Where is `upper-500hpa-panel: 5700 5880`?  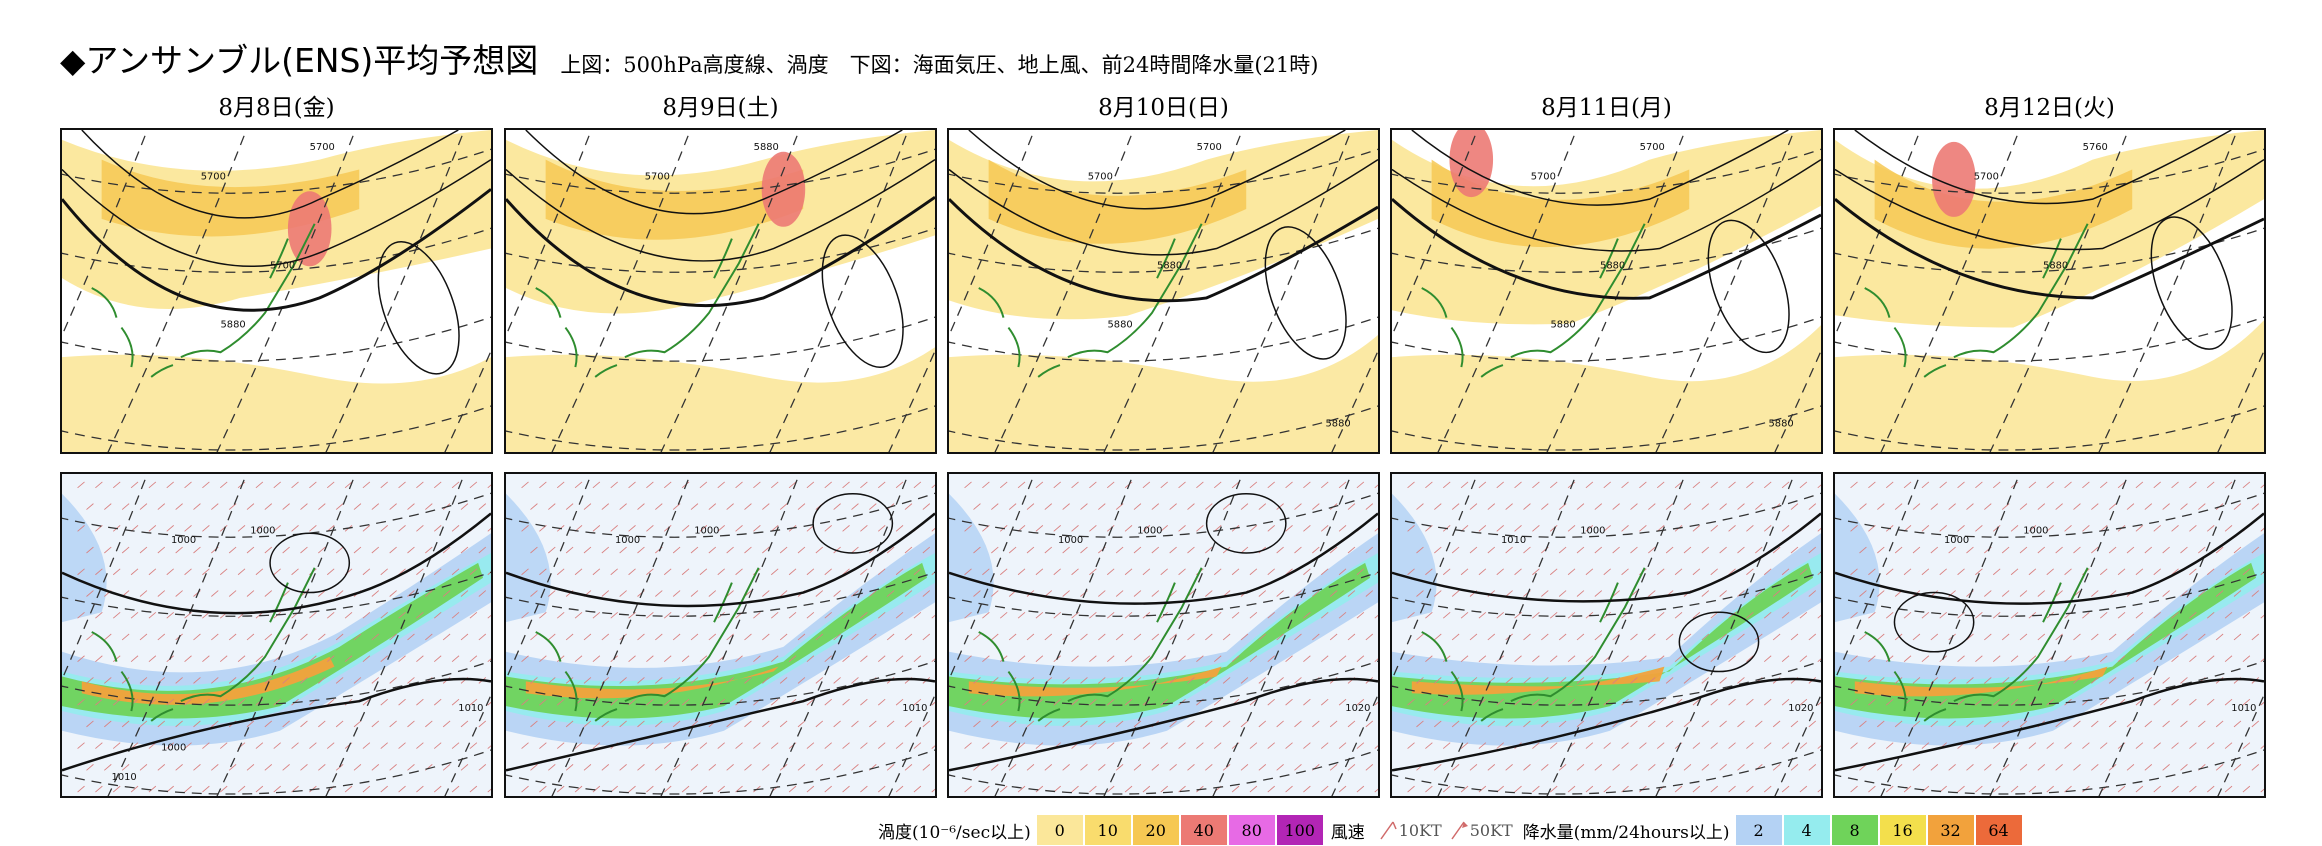
upper-500hpa-panel: 5700 5880 is located at coordinates (720, 291).